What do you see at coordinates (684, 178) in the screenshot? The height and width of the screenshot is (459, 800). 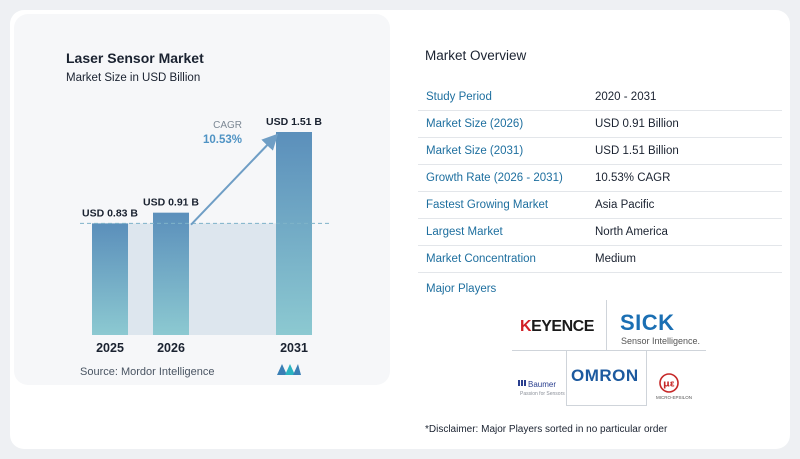 I see `overview-value: 10.53% CAGR` at bounding box center [684, 178].